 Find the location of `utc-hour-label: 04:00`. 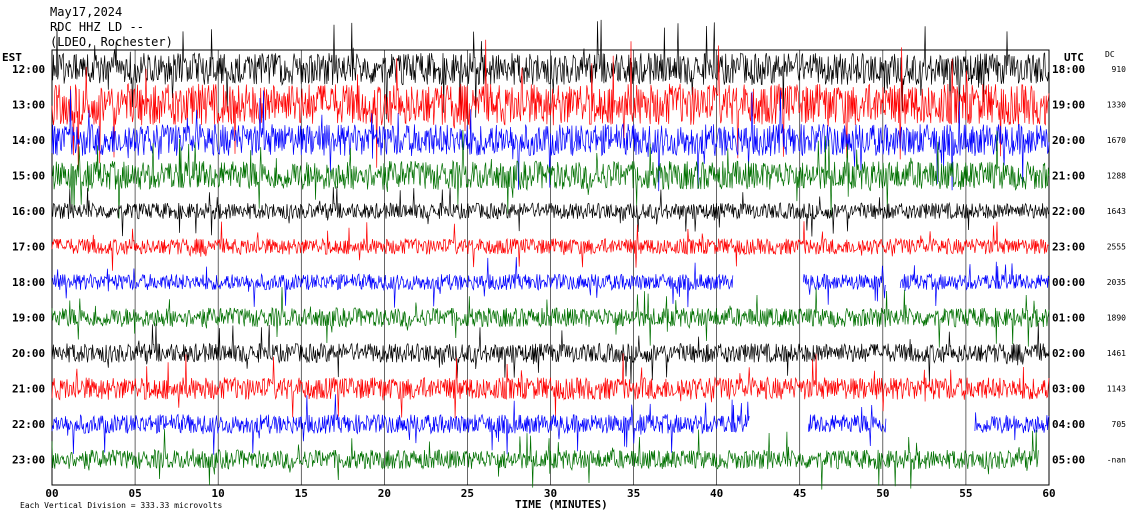

utc-hour-label: 04:00 is located at coordinates (1068, 424).